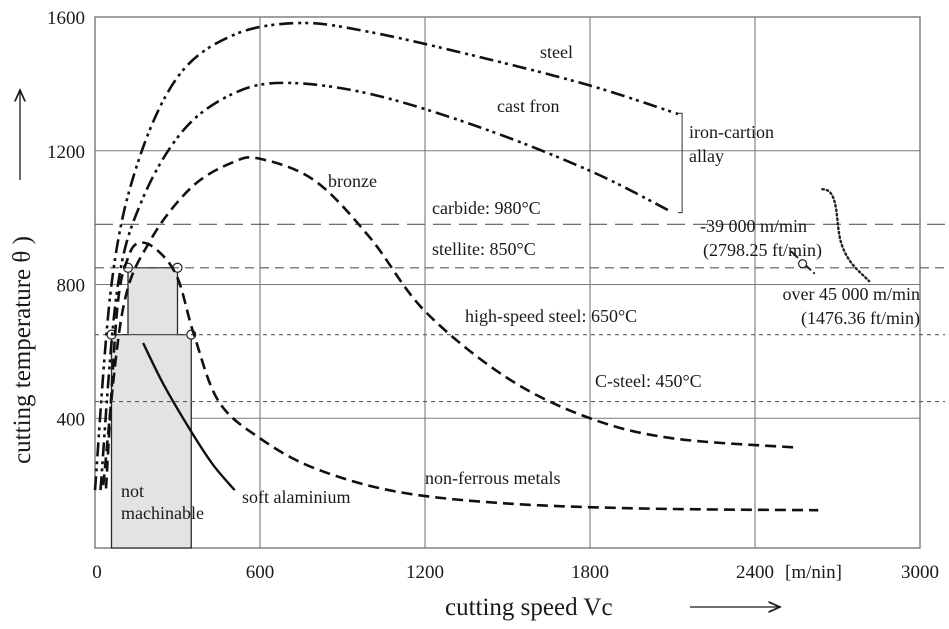 The image size is (949, 629). What do you see at coordinates (132, 491) in the screenshot?
I see `annotation-line1: not` at bounding box center [132, 491].